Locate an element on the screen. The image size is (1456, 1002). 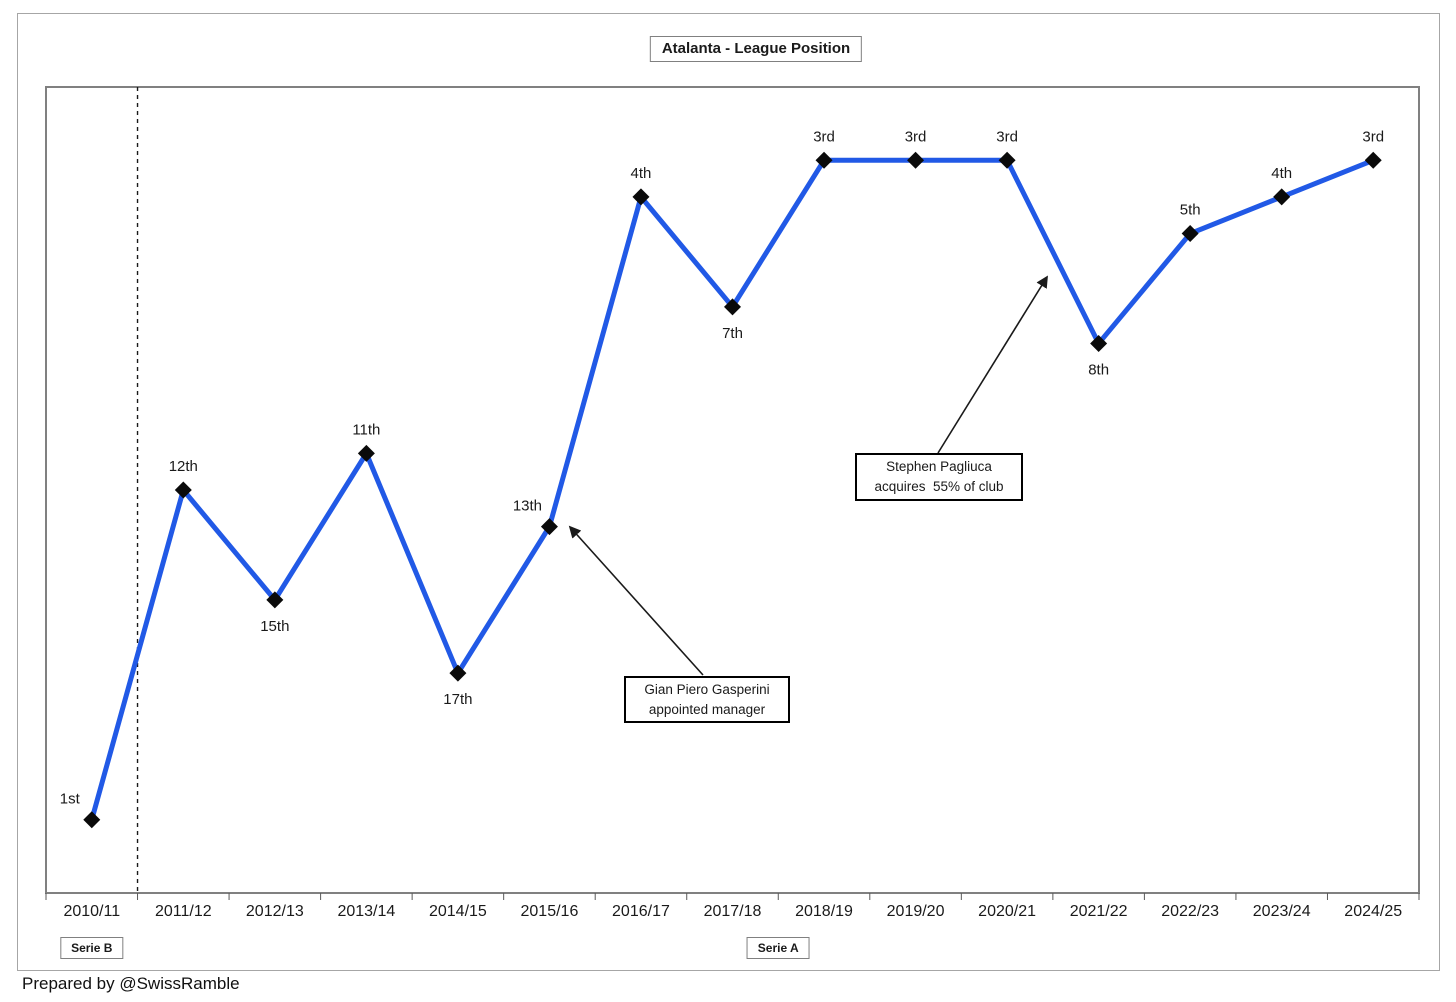
x-axis-label: 2018/19 is located at coordinates (824, 911).